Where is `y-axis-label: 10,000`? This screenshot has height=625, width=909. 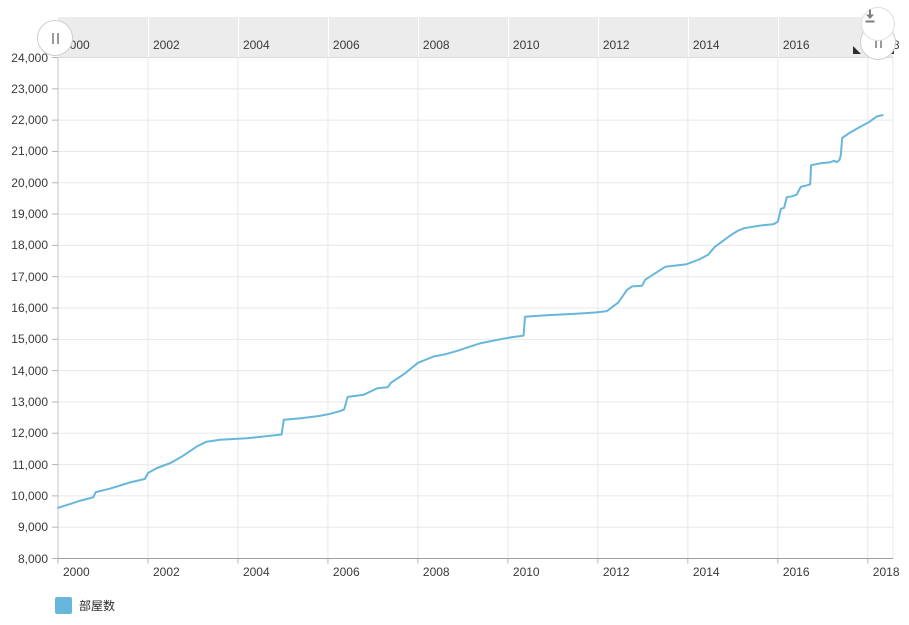
y-axis-label: 10,000 is located at coordinates (29, 495).